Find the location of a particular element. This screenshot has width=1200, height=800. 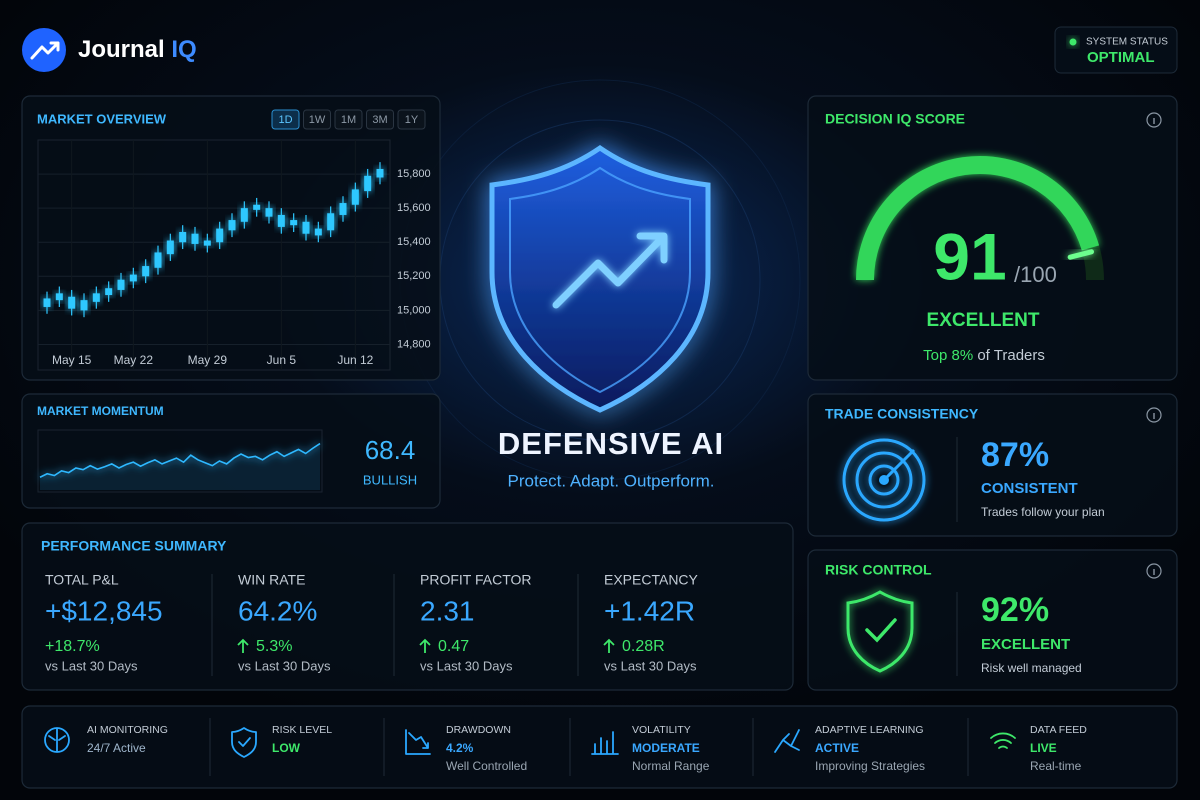

y-tick-label: 15,800 is located at coordinates (414, 174).